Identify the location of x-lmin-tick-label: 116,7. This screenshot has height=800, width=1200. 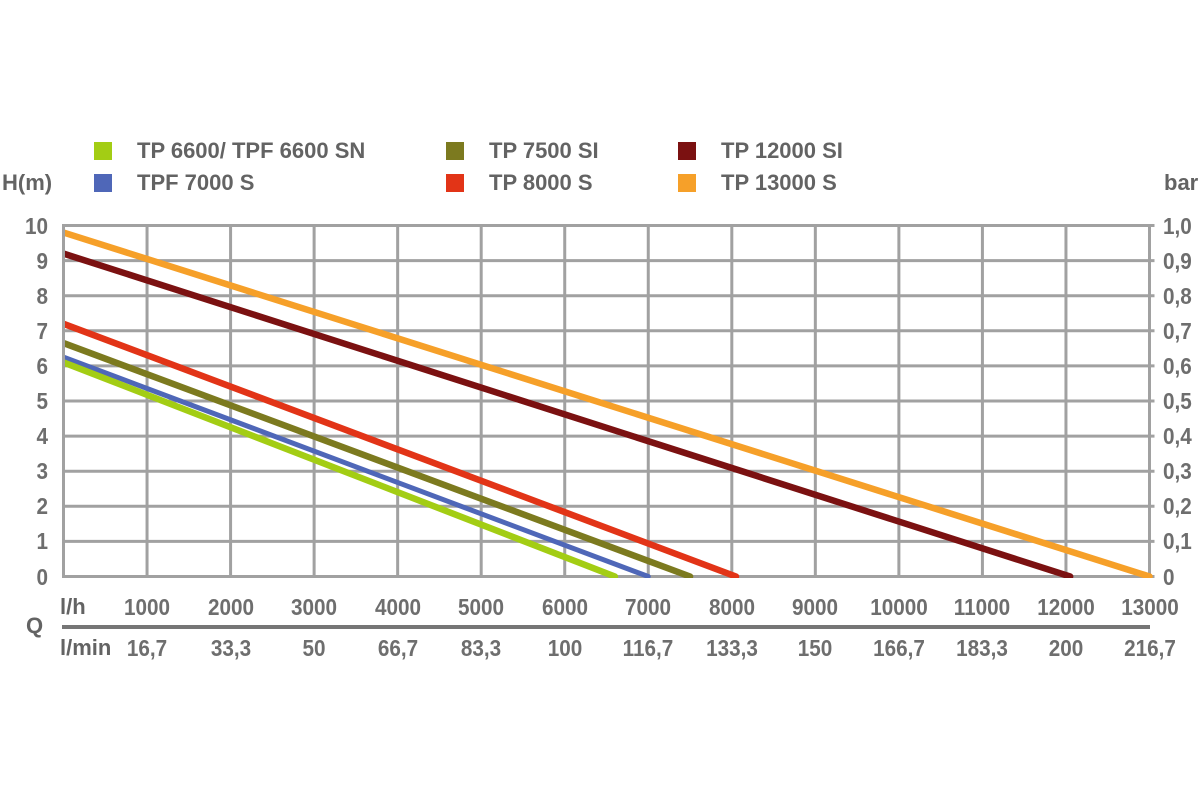
(648, 648).